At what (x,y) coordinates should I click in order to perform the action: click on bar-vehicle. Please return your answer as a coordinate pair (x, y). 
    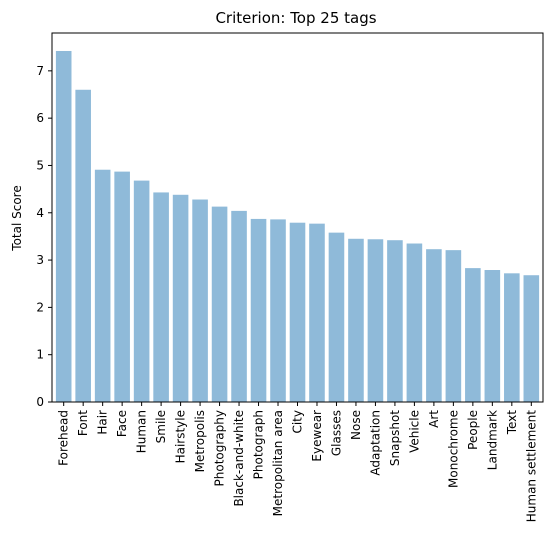
    Looking at the image, I should click on (414, 322).